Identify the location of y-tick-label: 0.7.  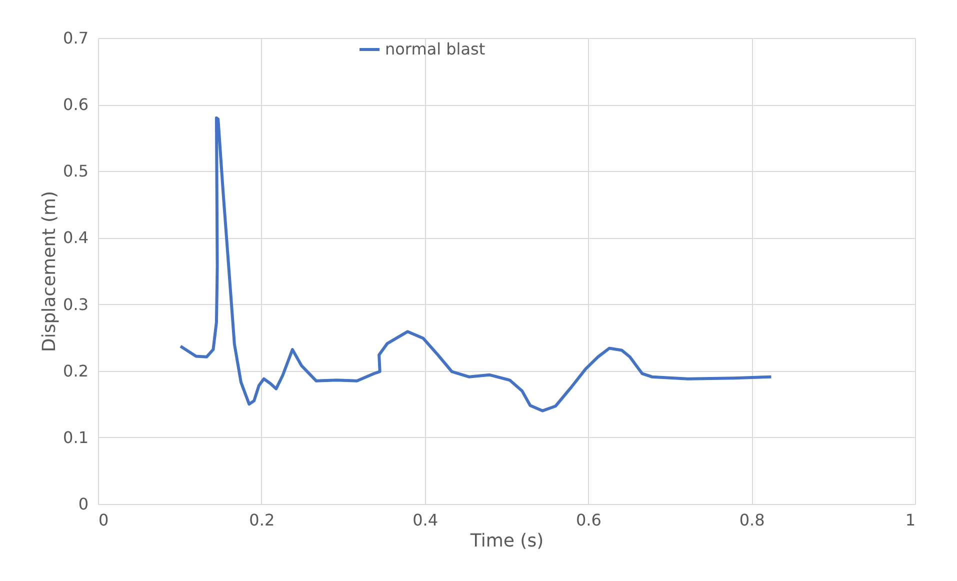
(75, 38).